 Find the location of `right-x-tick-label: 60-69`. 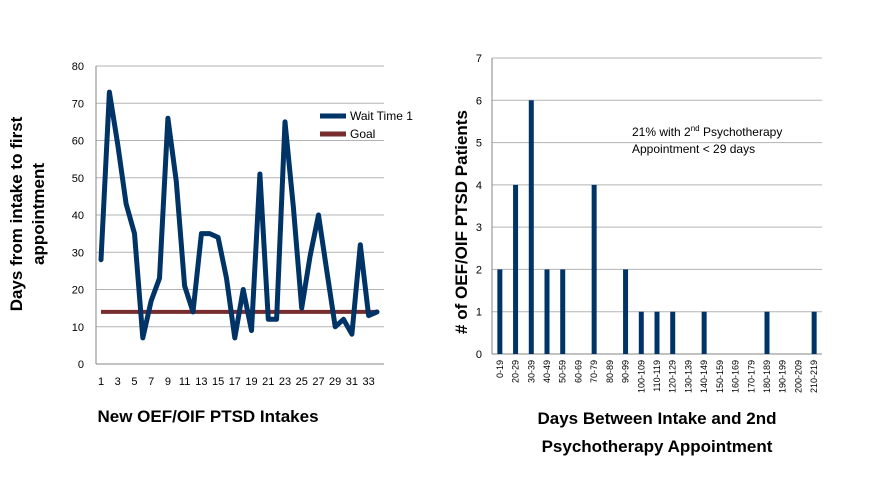

right-x-tick-label: 60-69 is located at coordinates (578, 371).